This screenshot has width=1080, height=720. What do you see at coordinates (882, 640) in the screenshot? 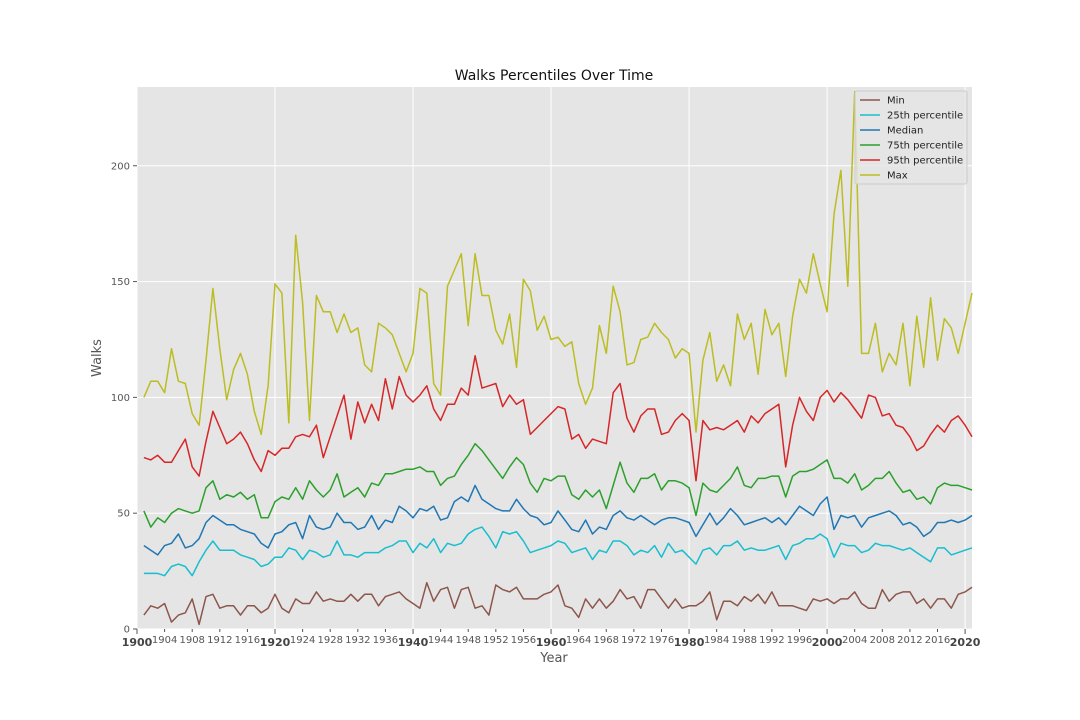
I see `x-tick-label-2008: 2008` at bounding box center [882, 640].